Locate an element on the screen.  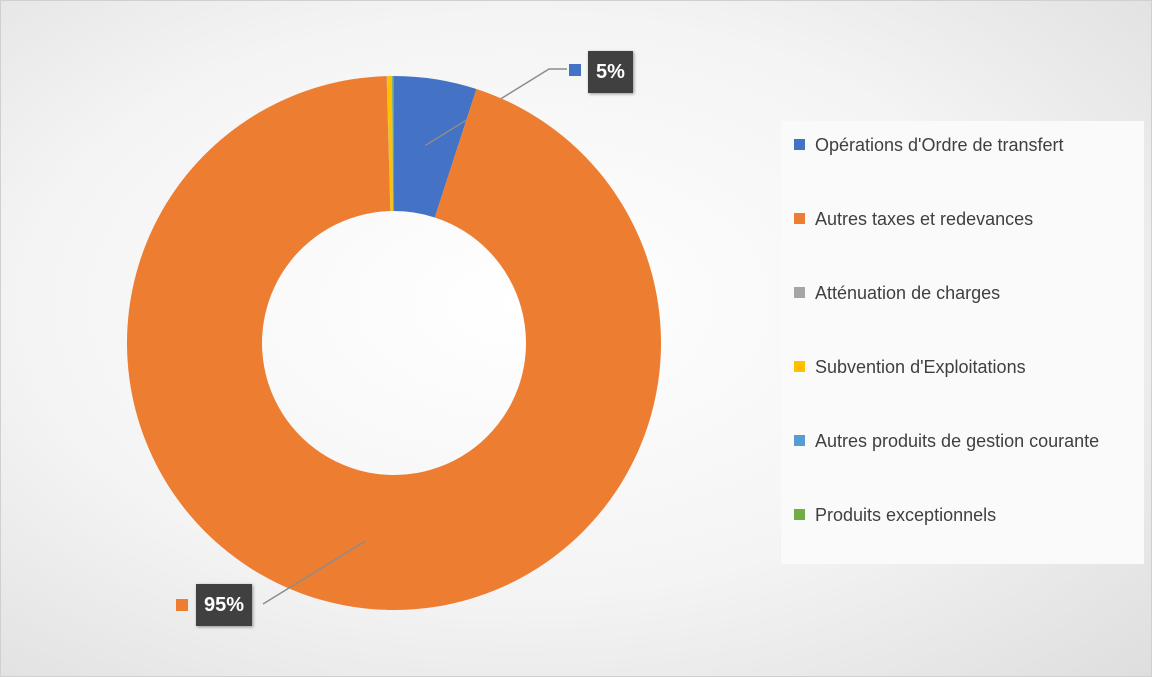
leader-line is located at coordinates (314, 572).